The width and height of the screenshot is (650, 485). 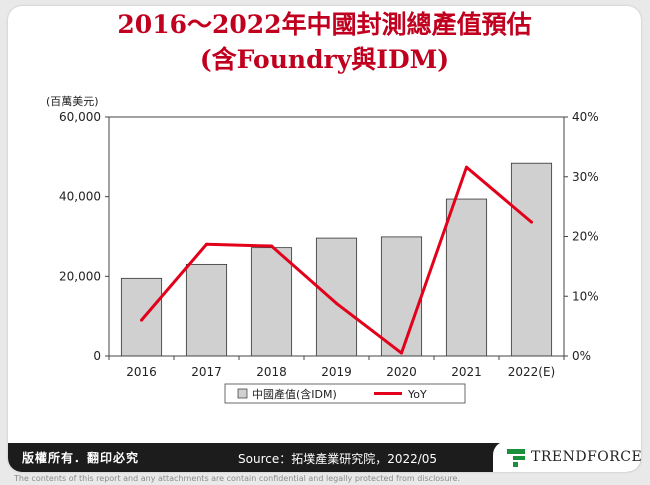 I want to click on left-tick-label: 0, so click(x=97, y=356).